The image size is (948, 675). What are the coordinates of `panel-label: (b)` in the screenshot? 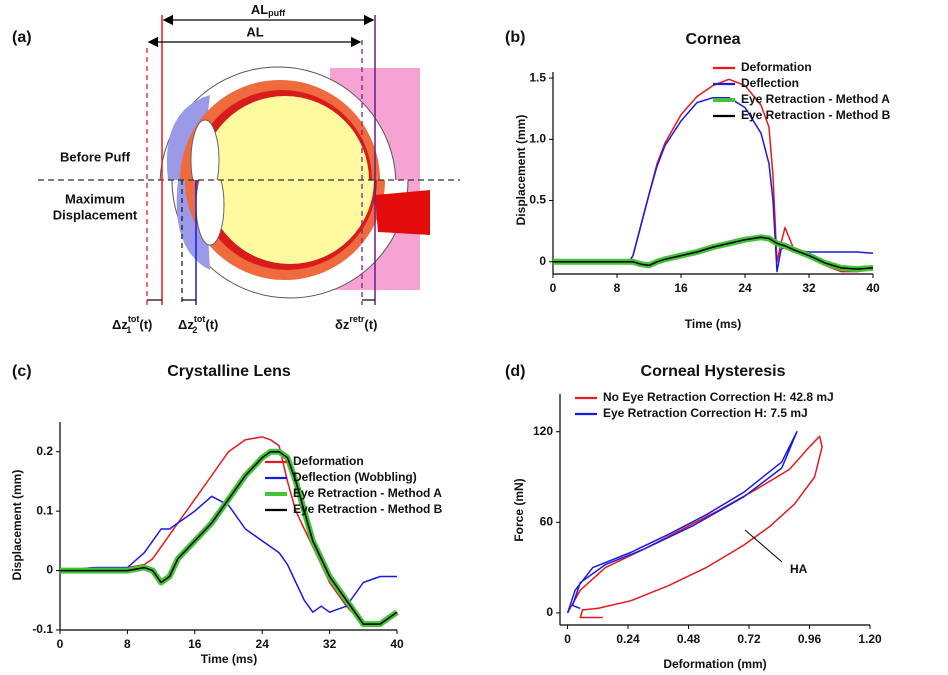 It's located at (515, 37).